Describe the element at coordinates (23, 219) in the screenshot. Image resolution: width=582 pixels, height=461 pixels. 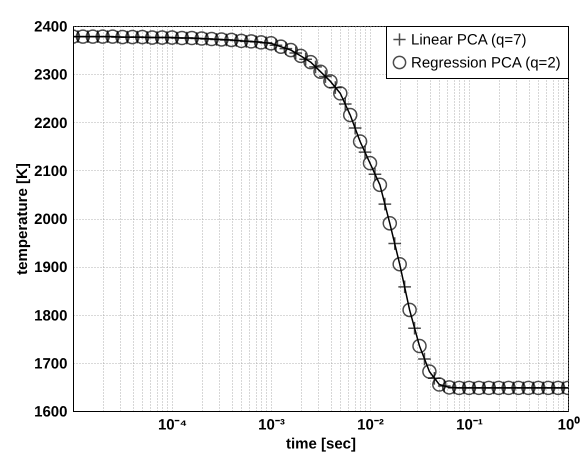
I see `y-axis-title: temperature [K]` at that location.